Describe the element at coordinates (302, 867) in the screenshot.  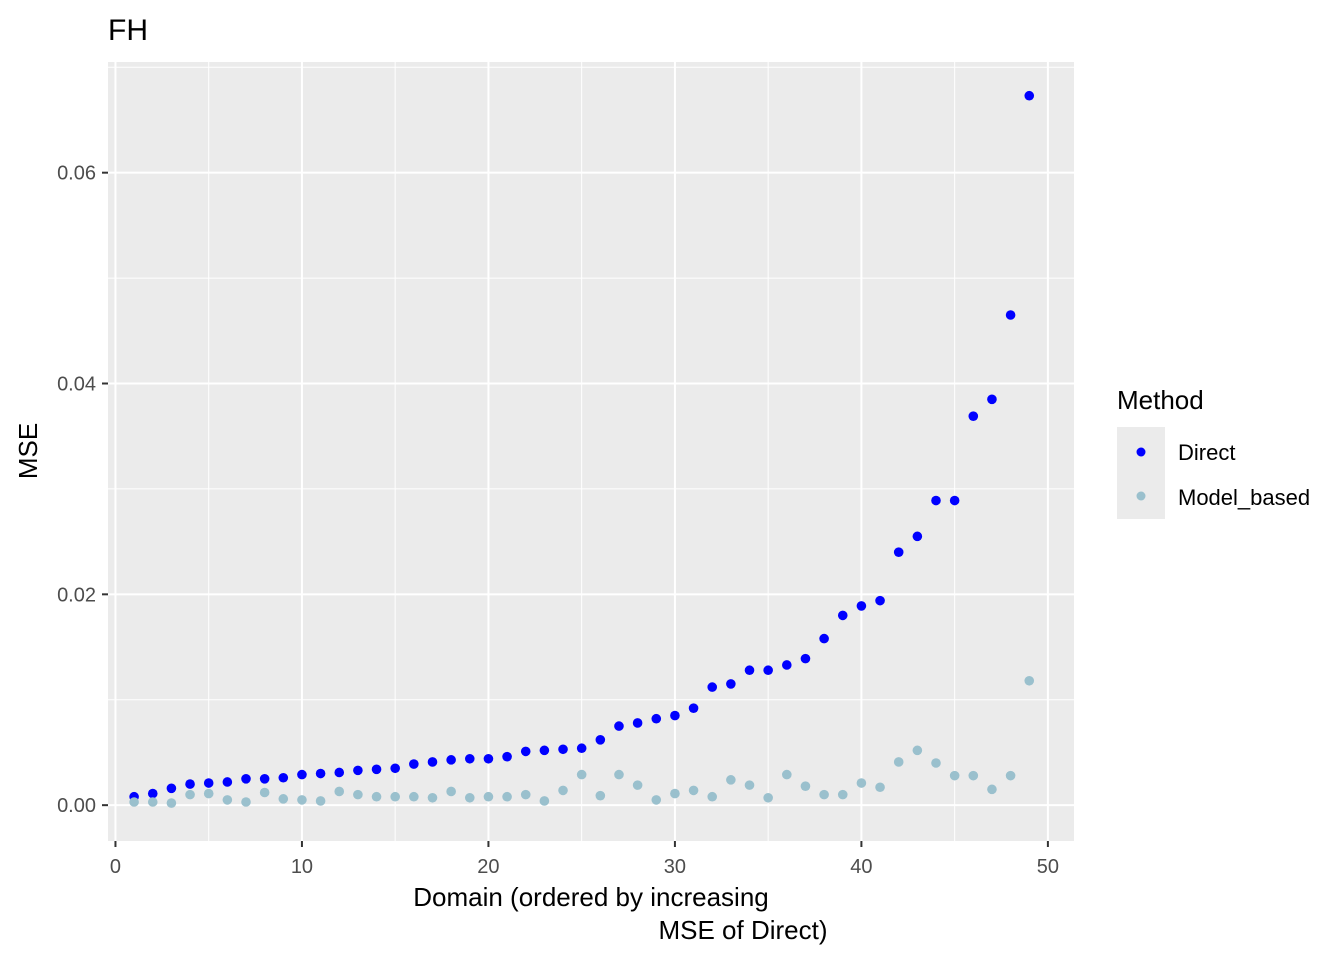
I see `x-tick-label: 10` at that location.